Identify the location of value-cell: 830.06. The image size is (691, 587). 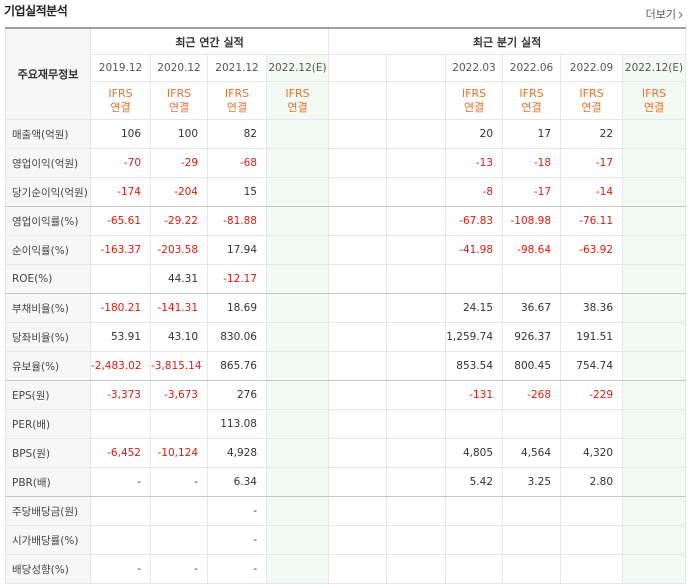
(237, 337).